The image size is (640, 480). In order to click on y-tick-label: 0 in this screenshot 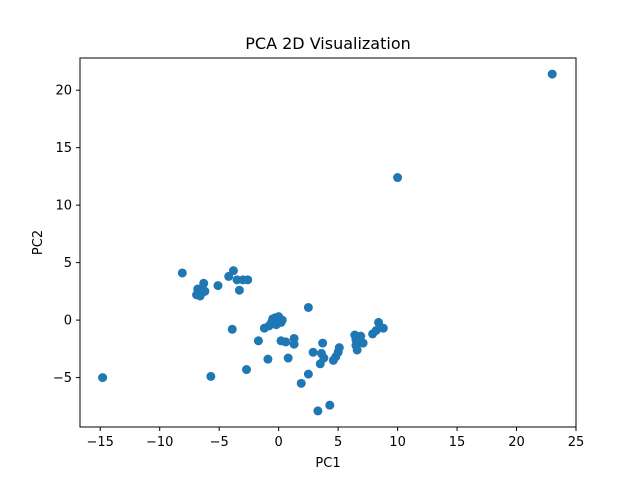, I will do `click(68, 321)`.